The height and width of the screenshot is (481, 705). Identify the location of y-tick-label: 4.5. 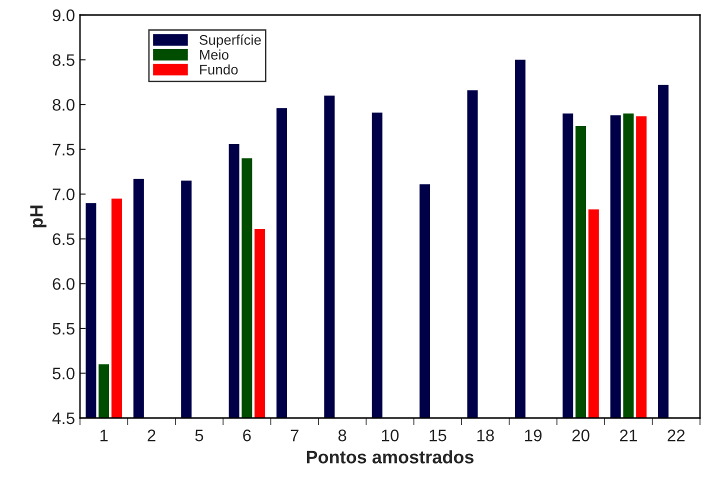
(63, 418).